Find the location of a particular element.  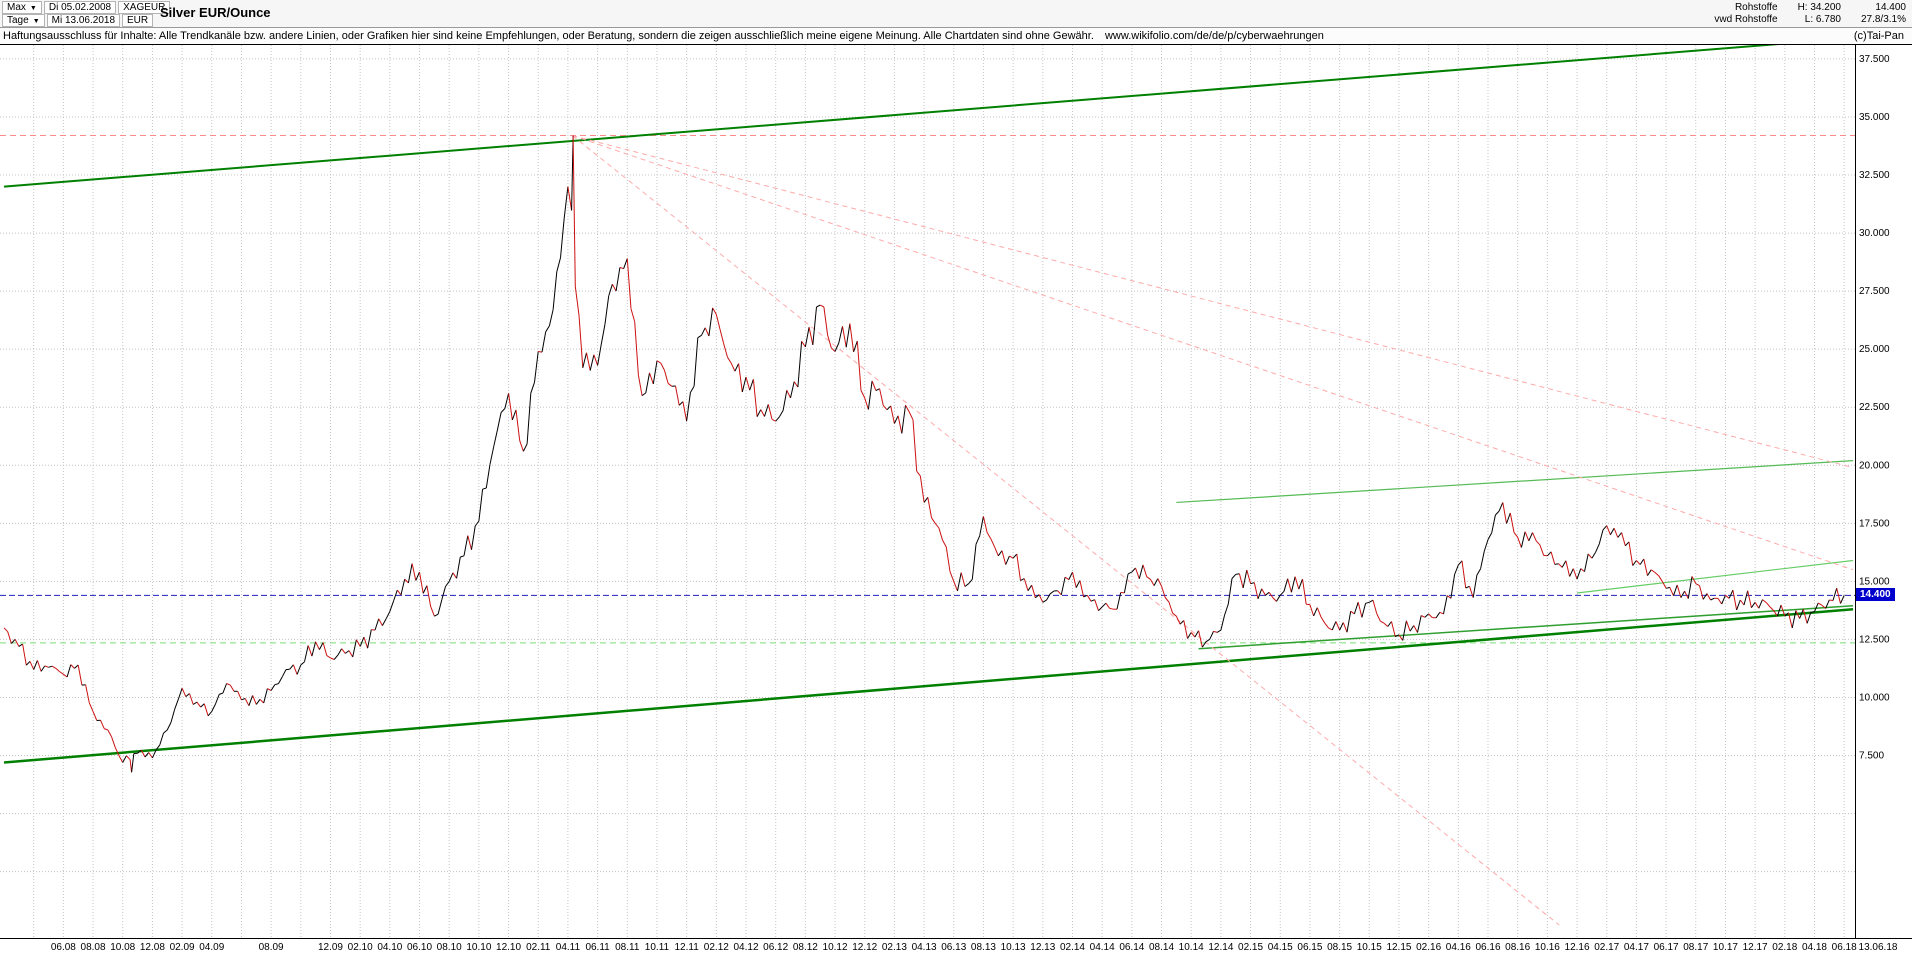

svg-text: 06.08 is located at coordinates (63, 947).